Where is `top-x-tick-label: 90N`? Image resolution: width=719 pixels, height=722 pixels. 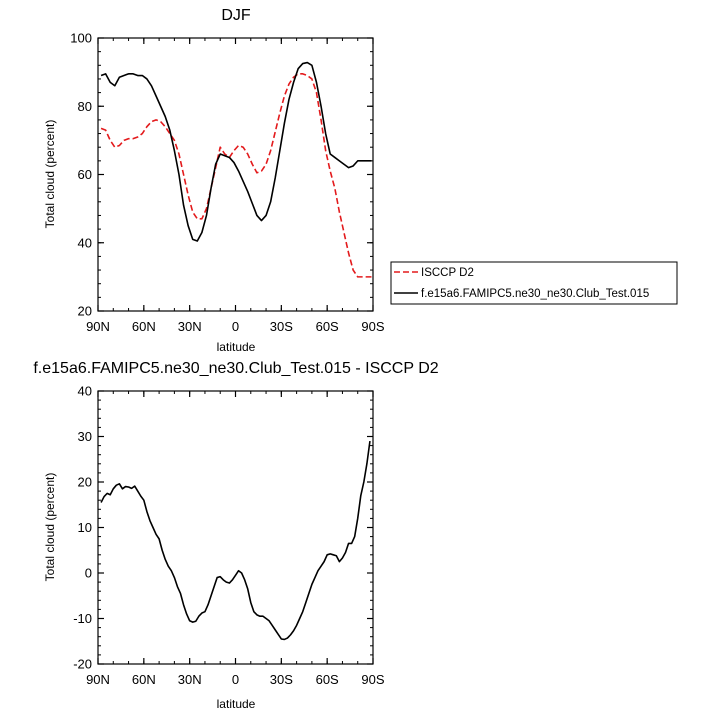 top-x-tick-label: 90N is located at coordinates (98, 326).